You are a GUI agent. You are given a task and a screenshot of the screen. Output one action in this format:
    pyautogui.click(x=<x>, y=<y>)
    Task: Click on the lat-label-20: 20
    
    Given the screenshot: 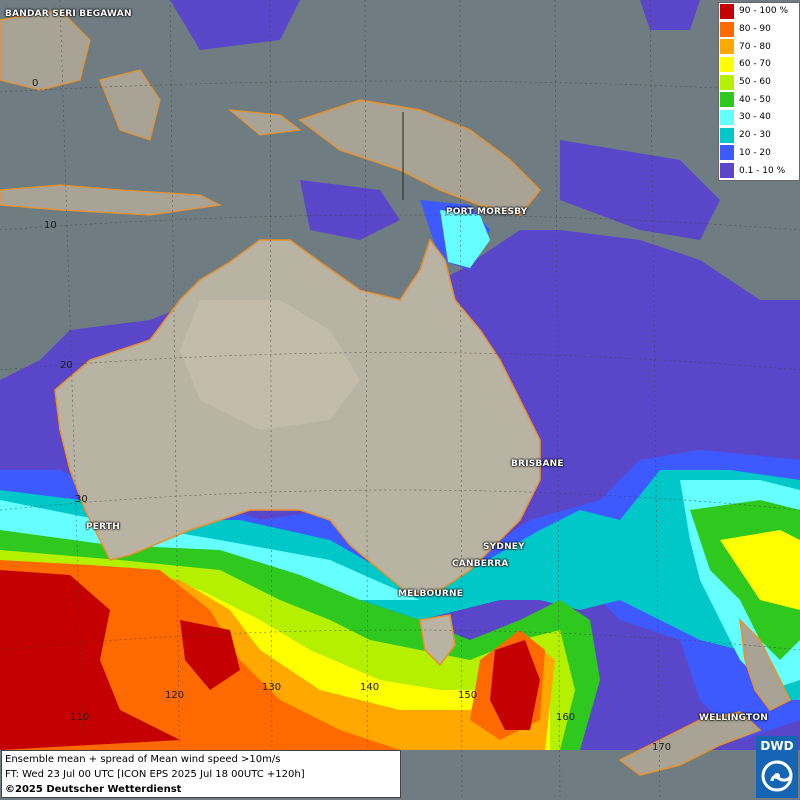 What is the action you would take?
    pyautogui.click(x=66, y=365)
    